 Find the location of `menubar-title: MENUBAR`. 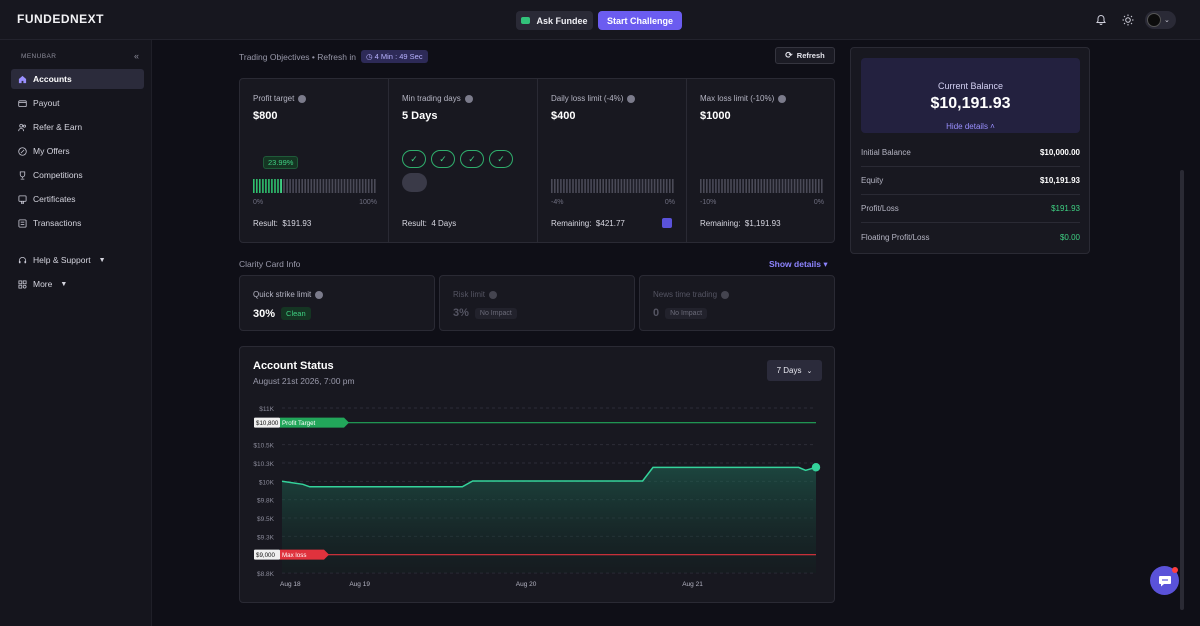

menubar-title: MENUBAR is located at coordinates (39, 56).